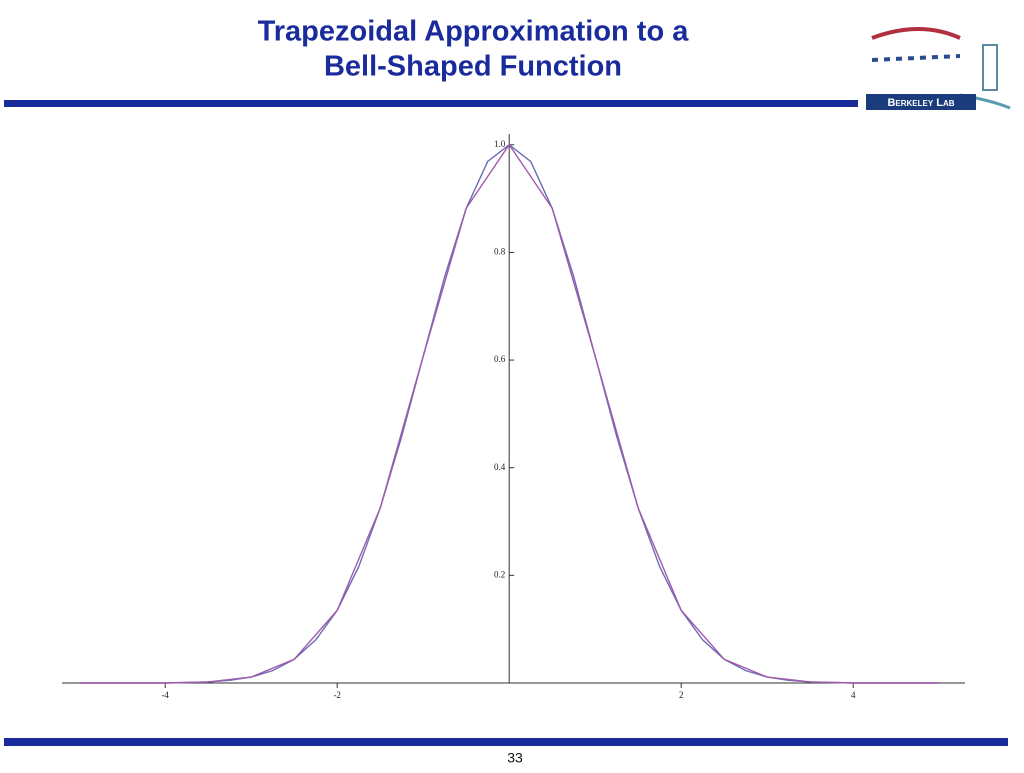 This screenshot has height=773, width=1024. Describe the element at coordinates (506, 742) in the screenshot. I see `footer-rule` at that location.